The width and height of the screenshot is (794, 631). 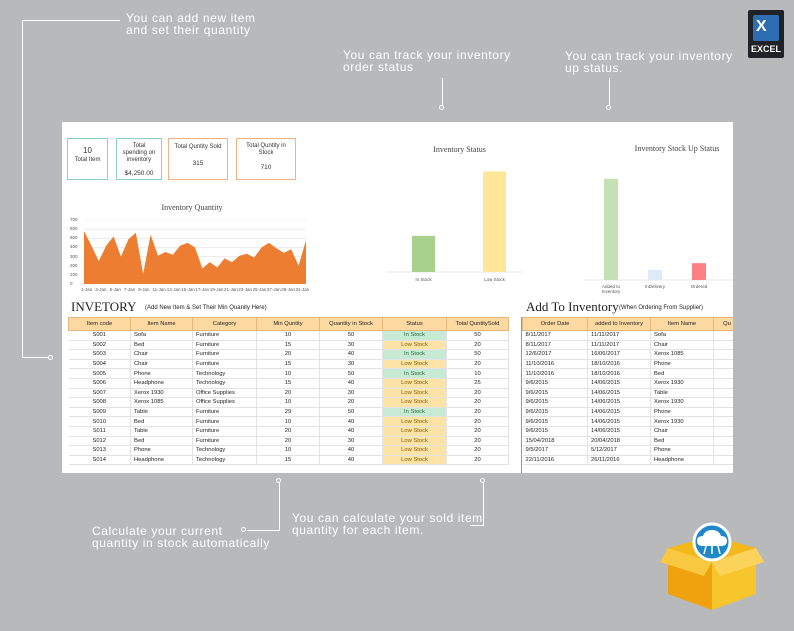 What do you see at coordinates (414, 324) in the screenshot?
I see `inventory-column-header: Status` at bounding box center [414, 324].